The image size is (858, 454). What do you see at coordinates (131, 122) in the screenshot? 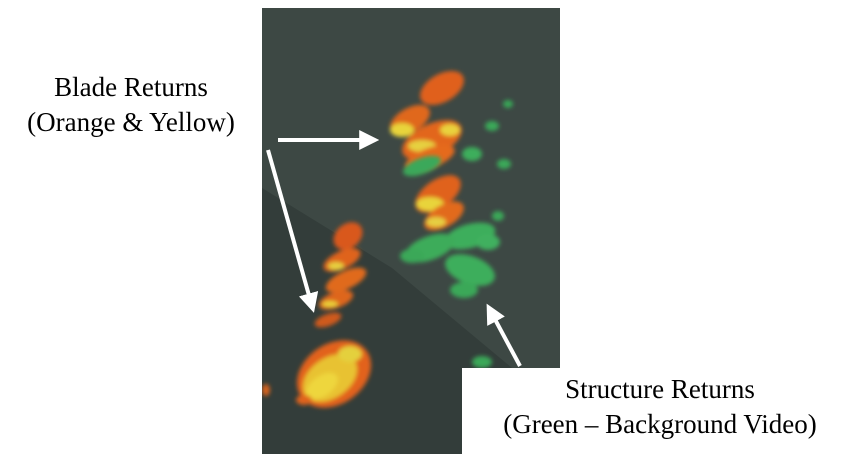
I see `blade-returns-subtitle: (Orange & Yellow)` at bounding box center [131, 122].